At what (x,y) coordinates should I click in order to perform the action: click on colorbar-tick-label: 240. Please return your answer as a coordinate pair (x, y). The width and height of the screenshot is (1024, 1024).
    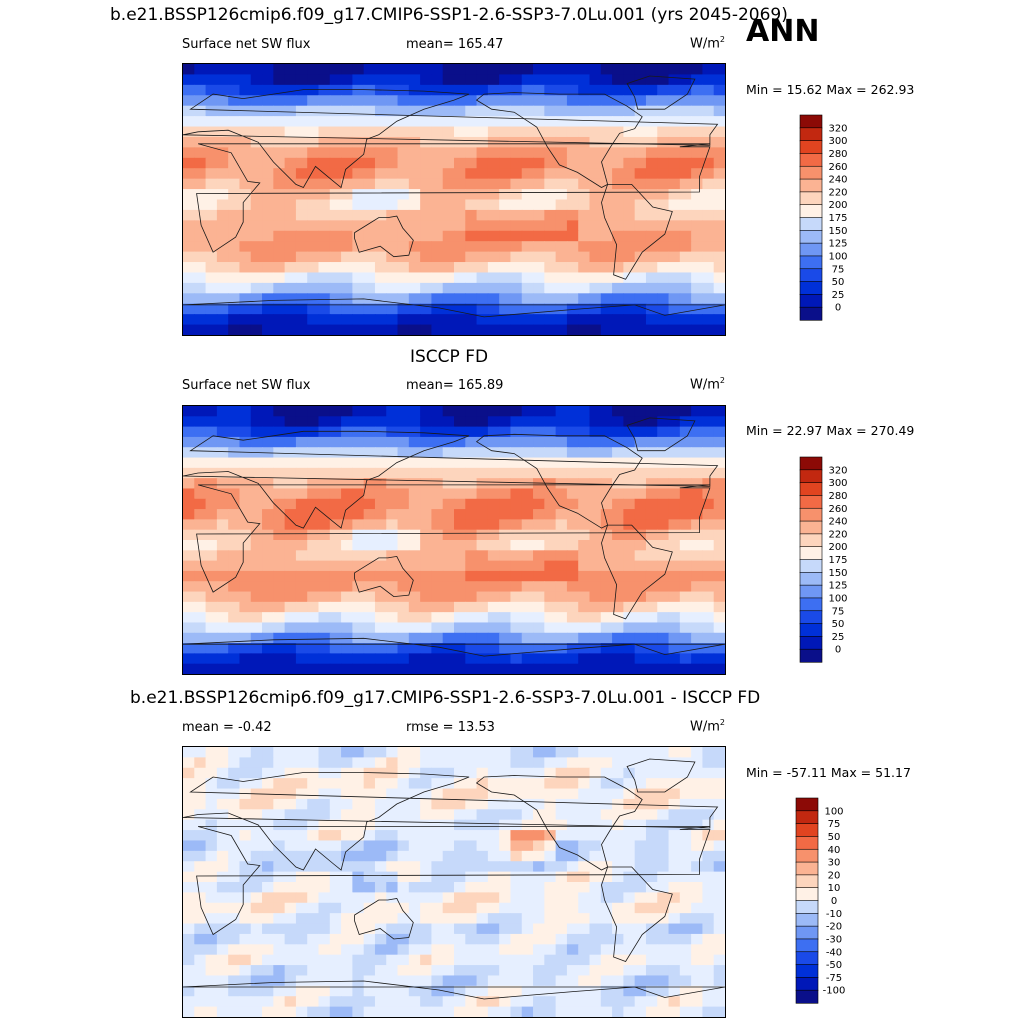
    Looking at the image, I should click on (837, 180).